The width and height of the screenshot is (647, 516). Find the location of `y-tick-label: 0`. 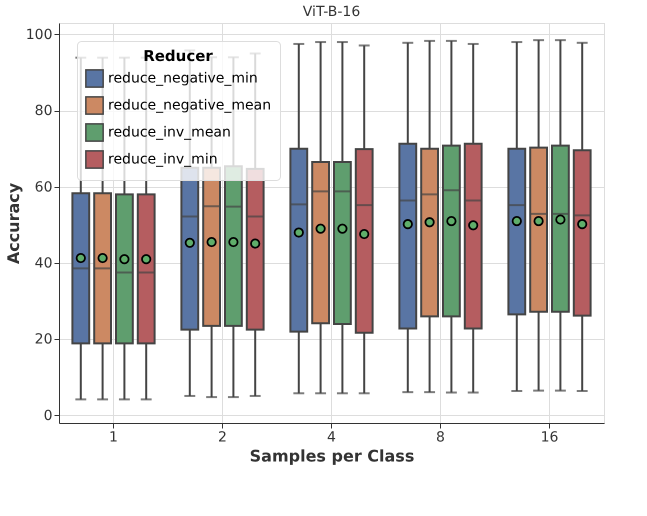

y-tick-label: 0 is located at coordinates (48, 416).